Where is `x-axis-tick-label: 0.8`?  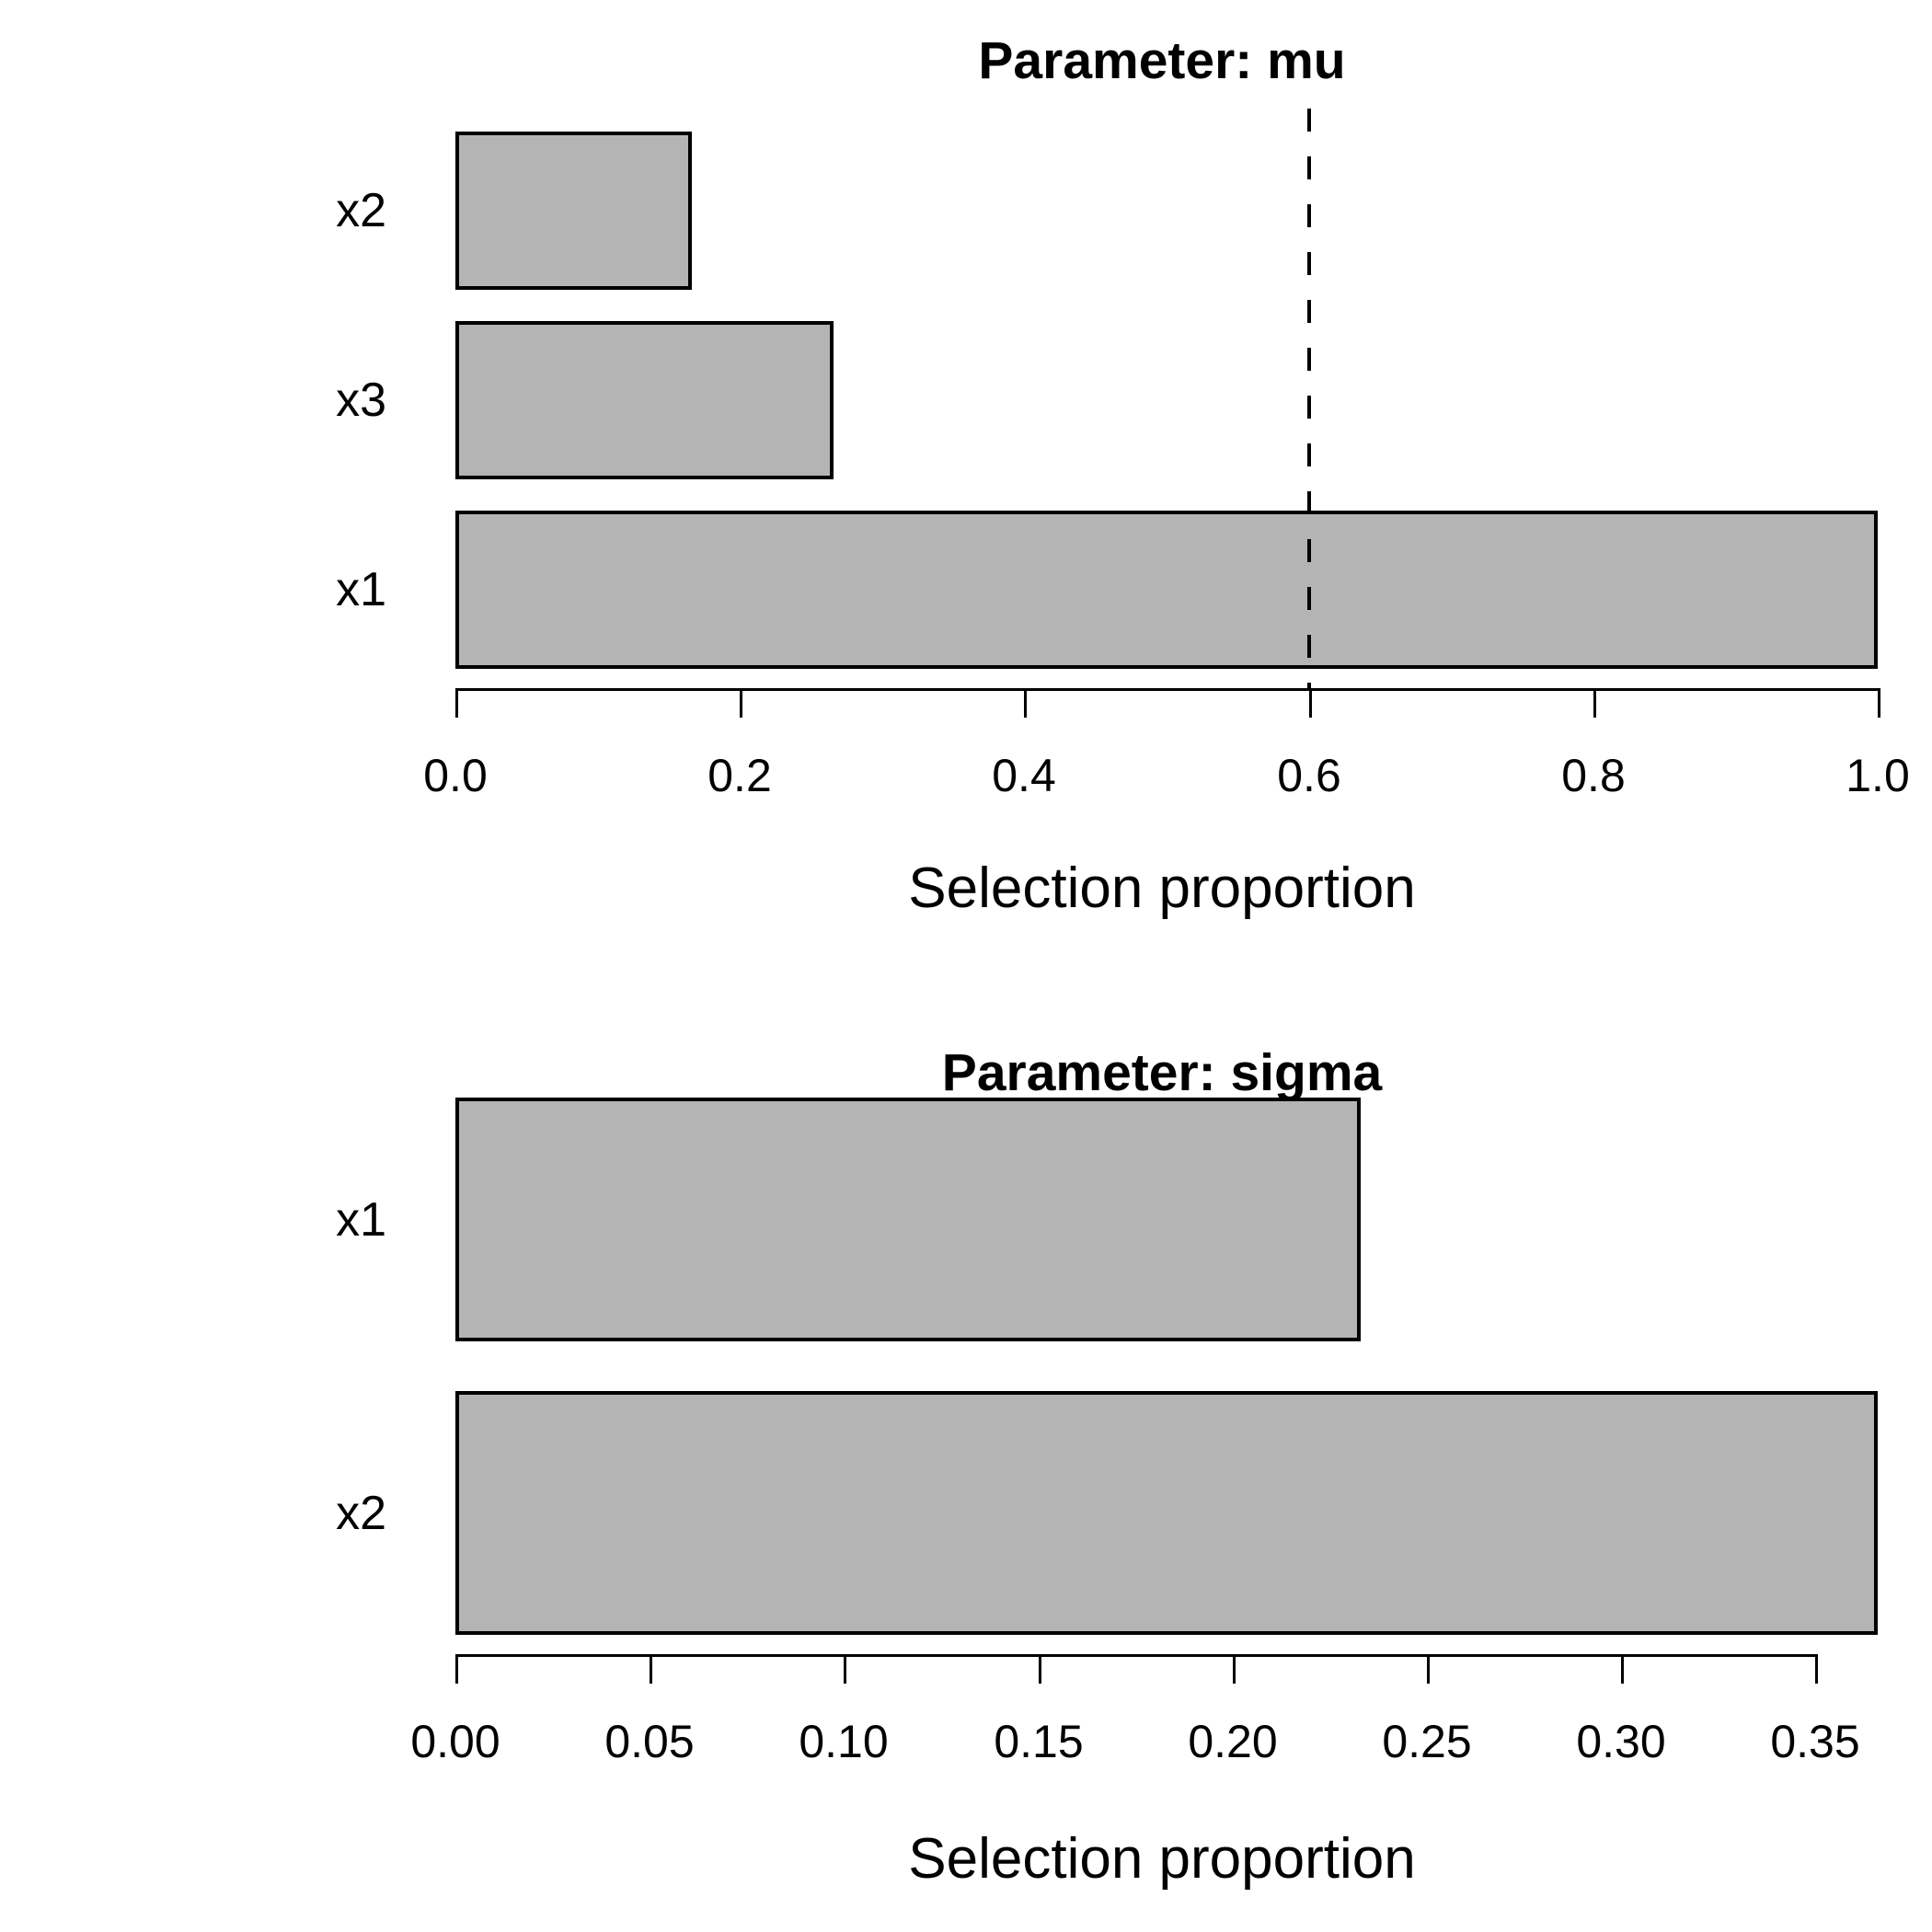
x-axis-tick-label: 0.8 is located at coordinates (1593, 775).